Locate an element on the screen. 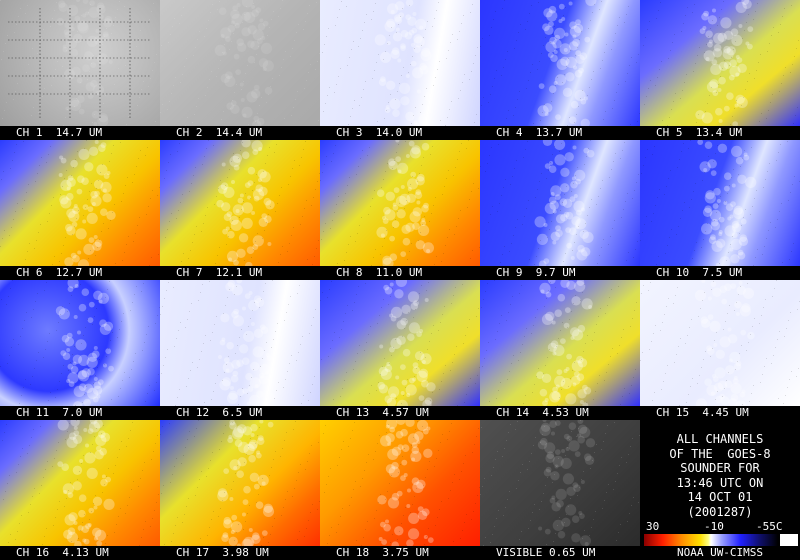  colorbar-gradient is located at coordinates (711, 540).